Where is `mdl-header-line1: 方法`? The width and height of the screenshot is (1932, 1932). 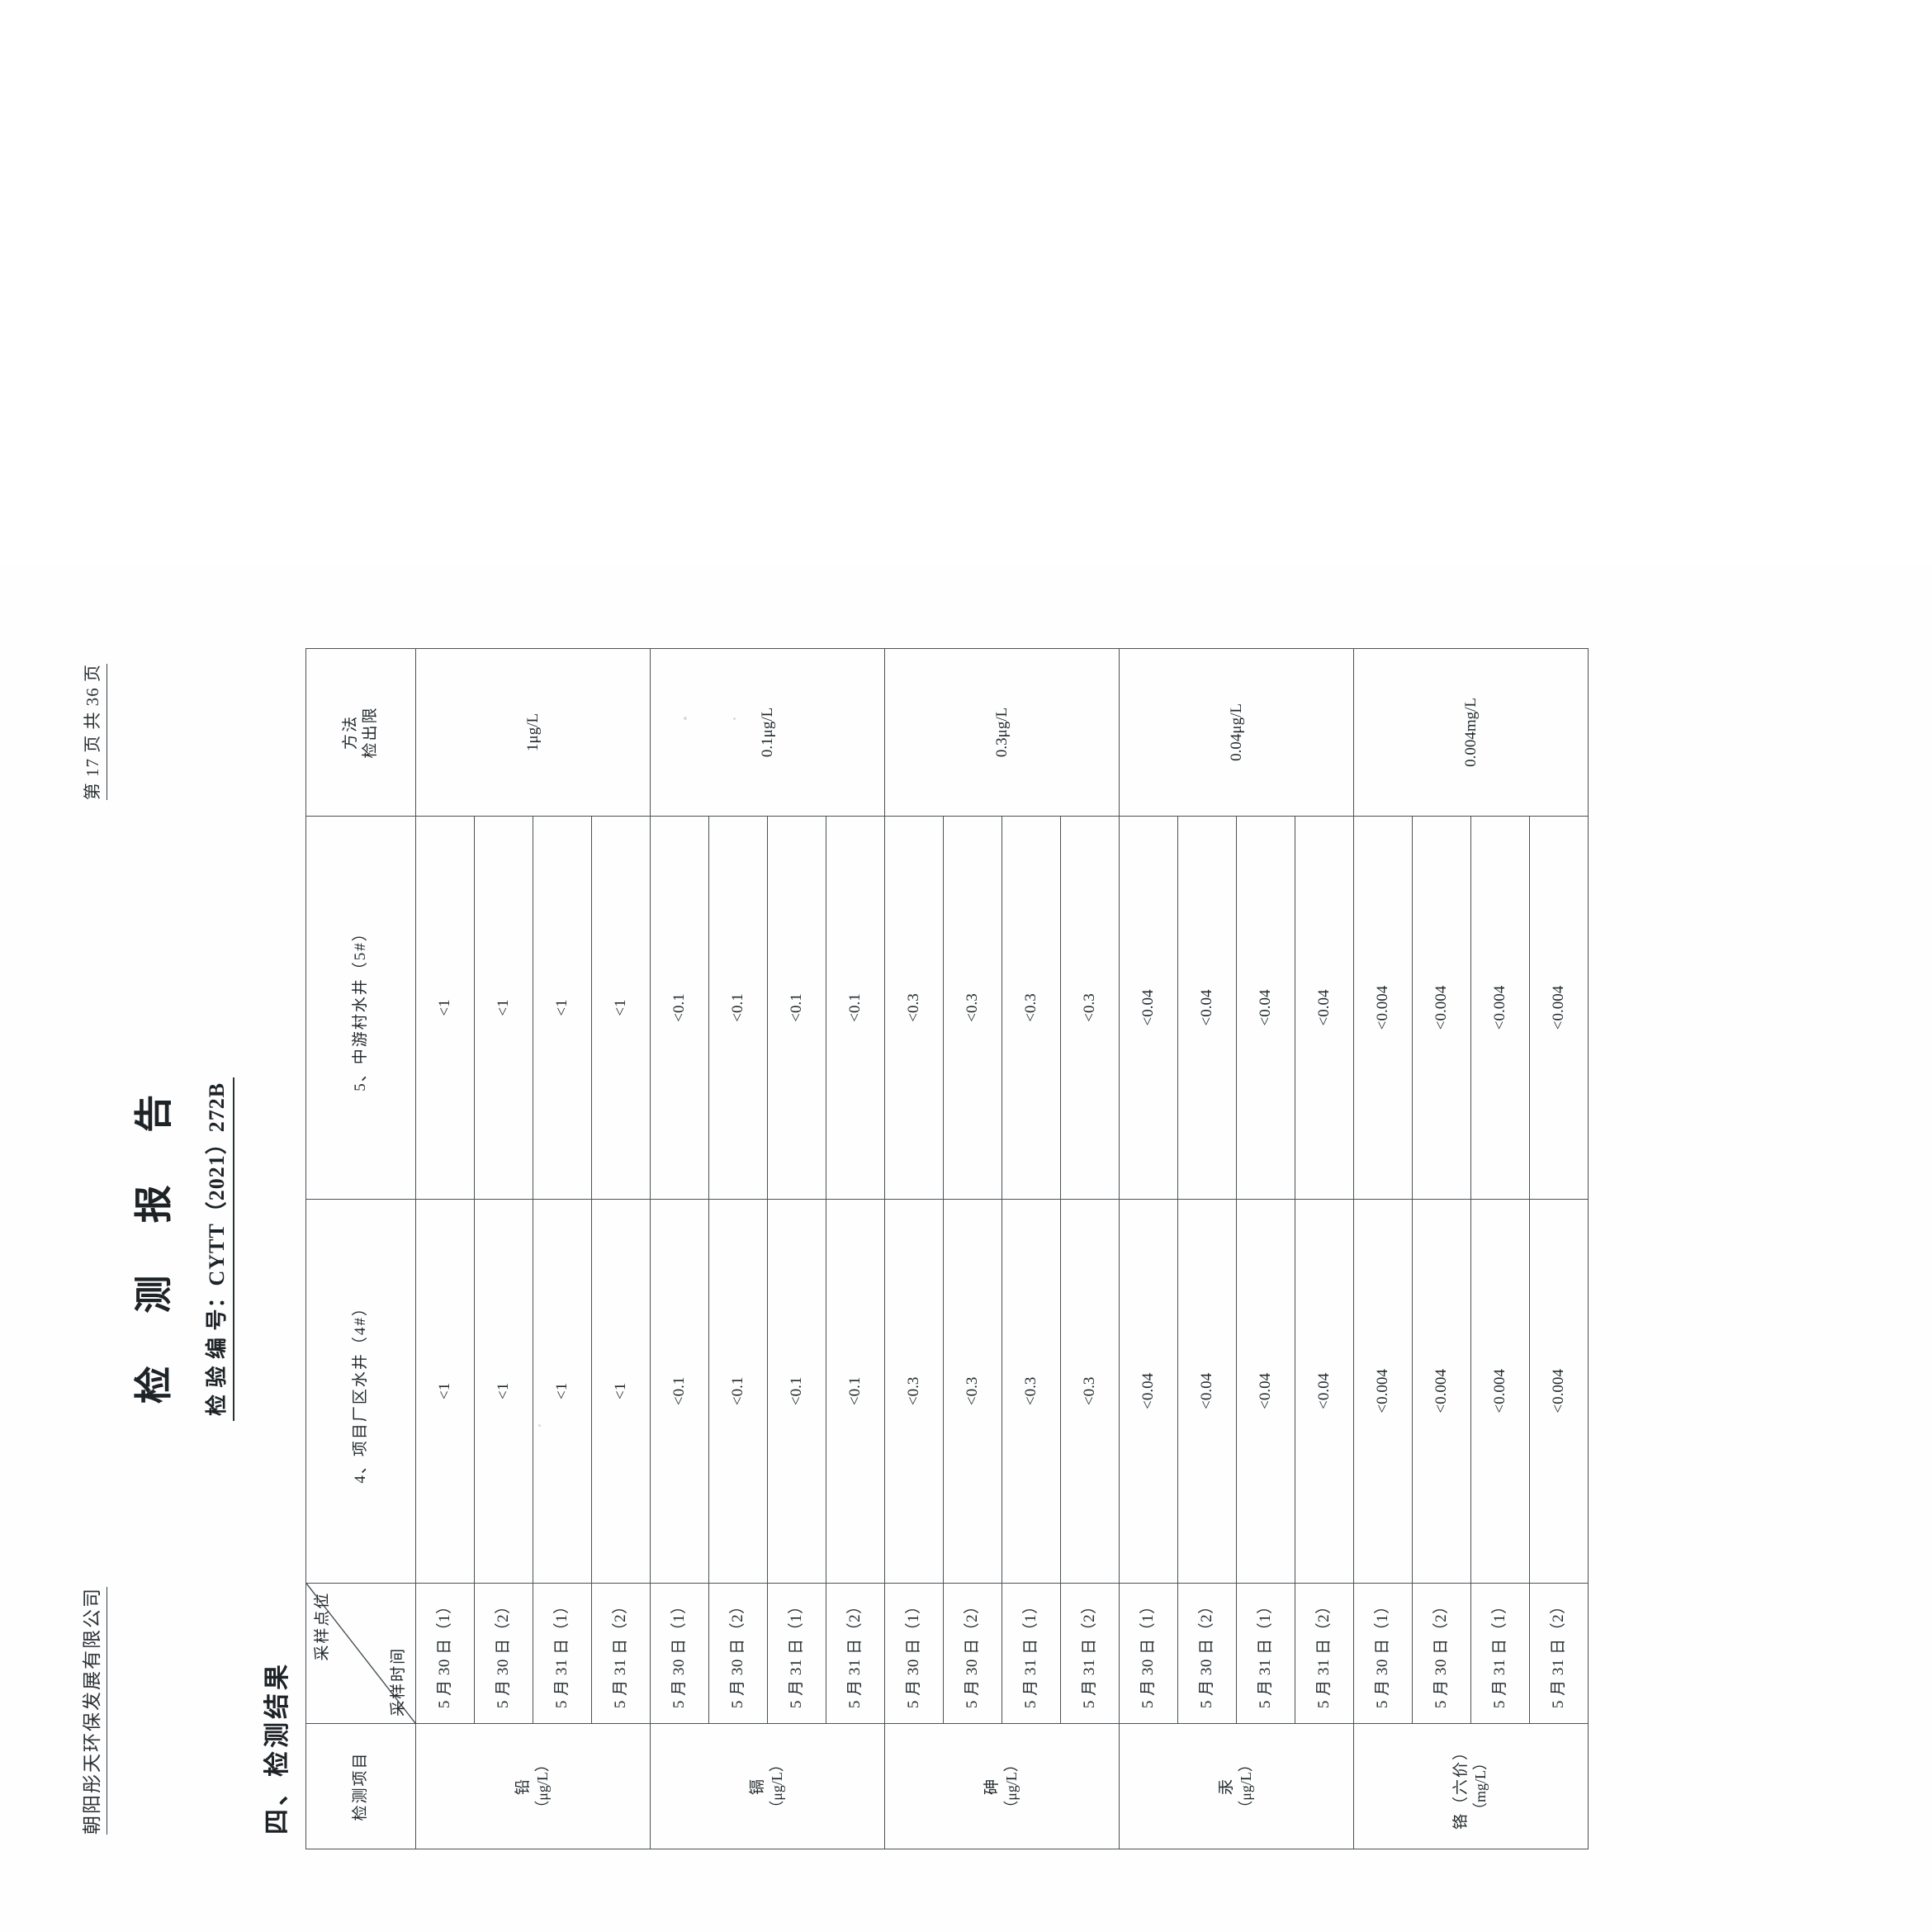
mdl-header-line1: 方法 is located at coordinates (351, 732).